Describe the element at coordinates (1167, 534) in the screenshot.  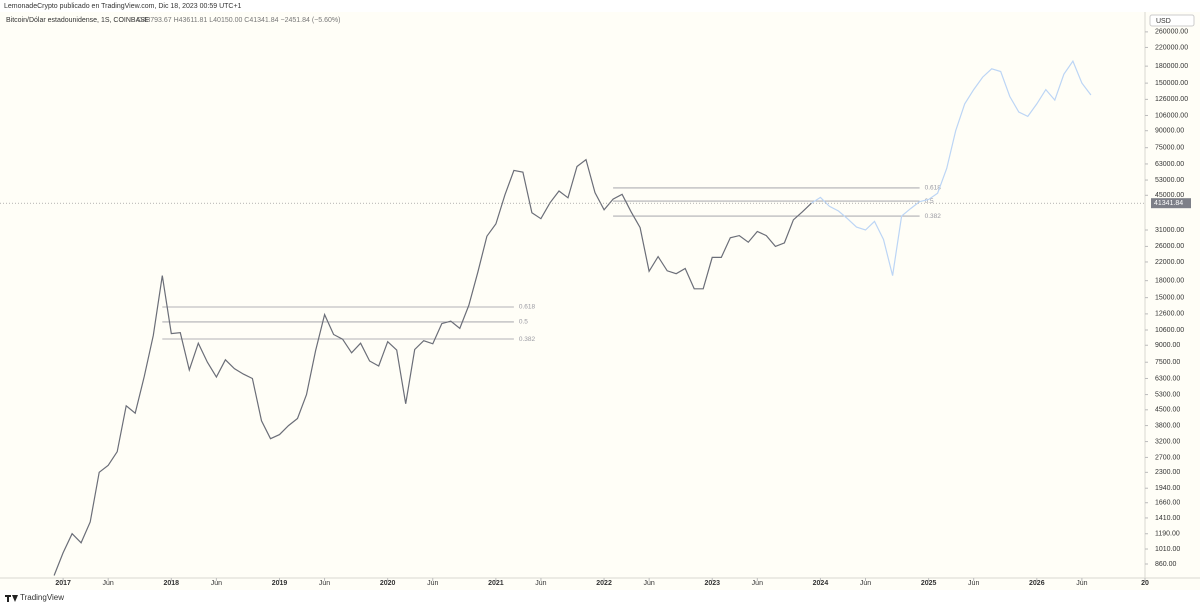
I see `y-tick-label: 1190.00` at that location.